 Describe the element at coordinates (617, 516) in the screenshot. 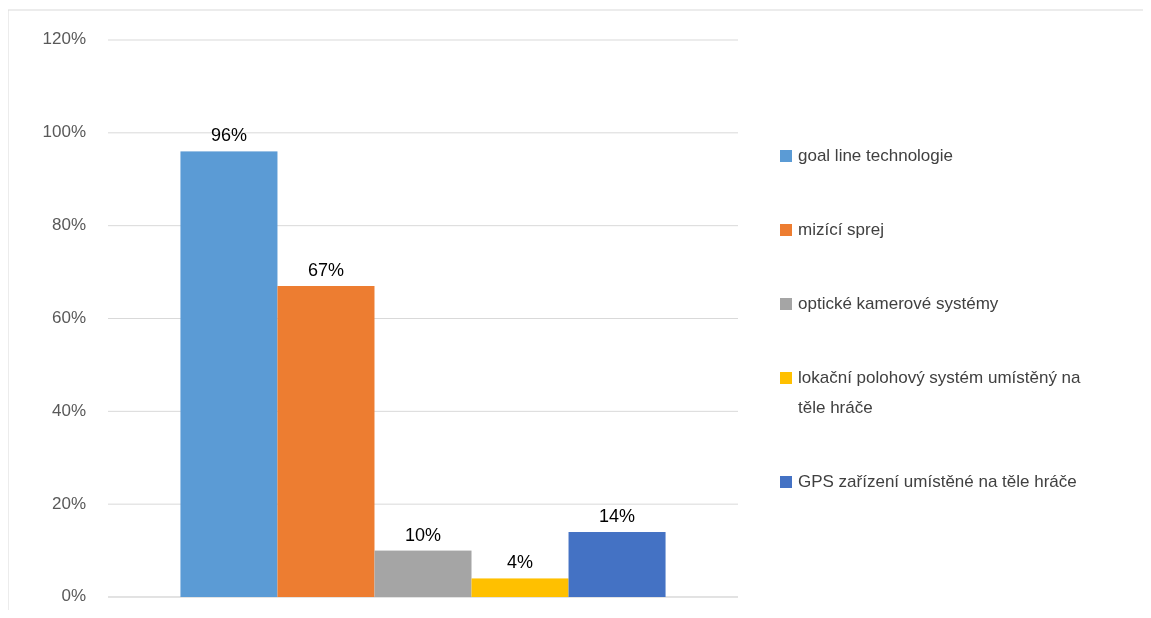

I see `text: 14%` at that location.